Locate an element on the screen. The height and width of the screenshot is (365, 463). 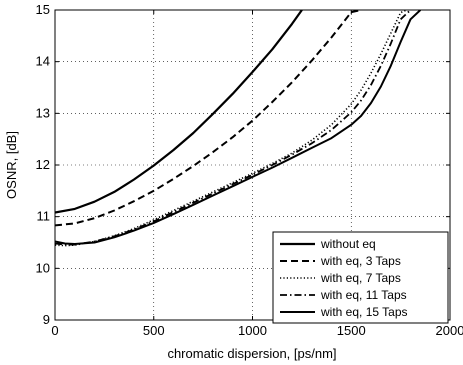
y-tick-label: 14 is located at coordinates (43, 61).